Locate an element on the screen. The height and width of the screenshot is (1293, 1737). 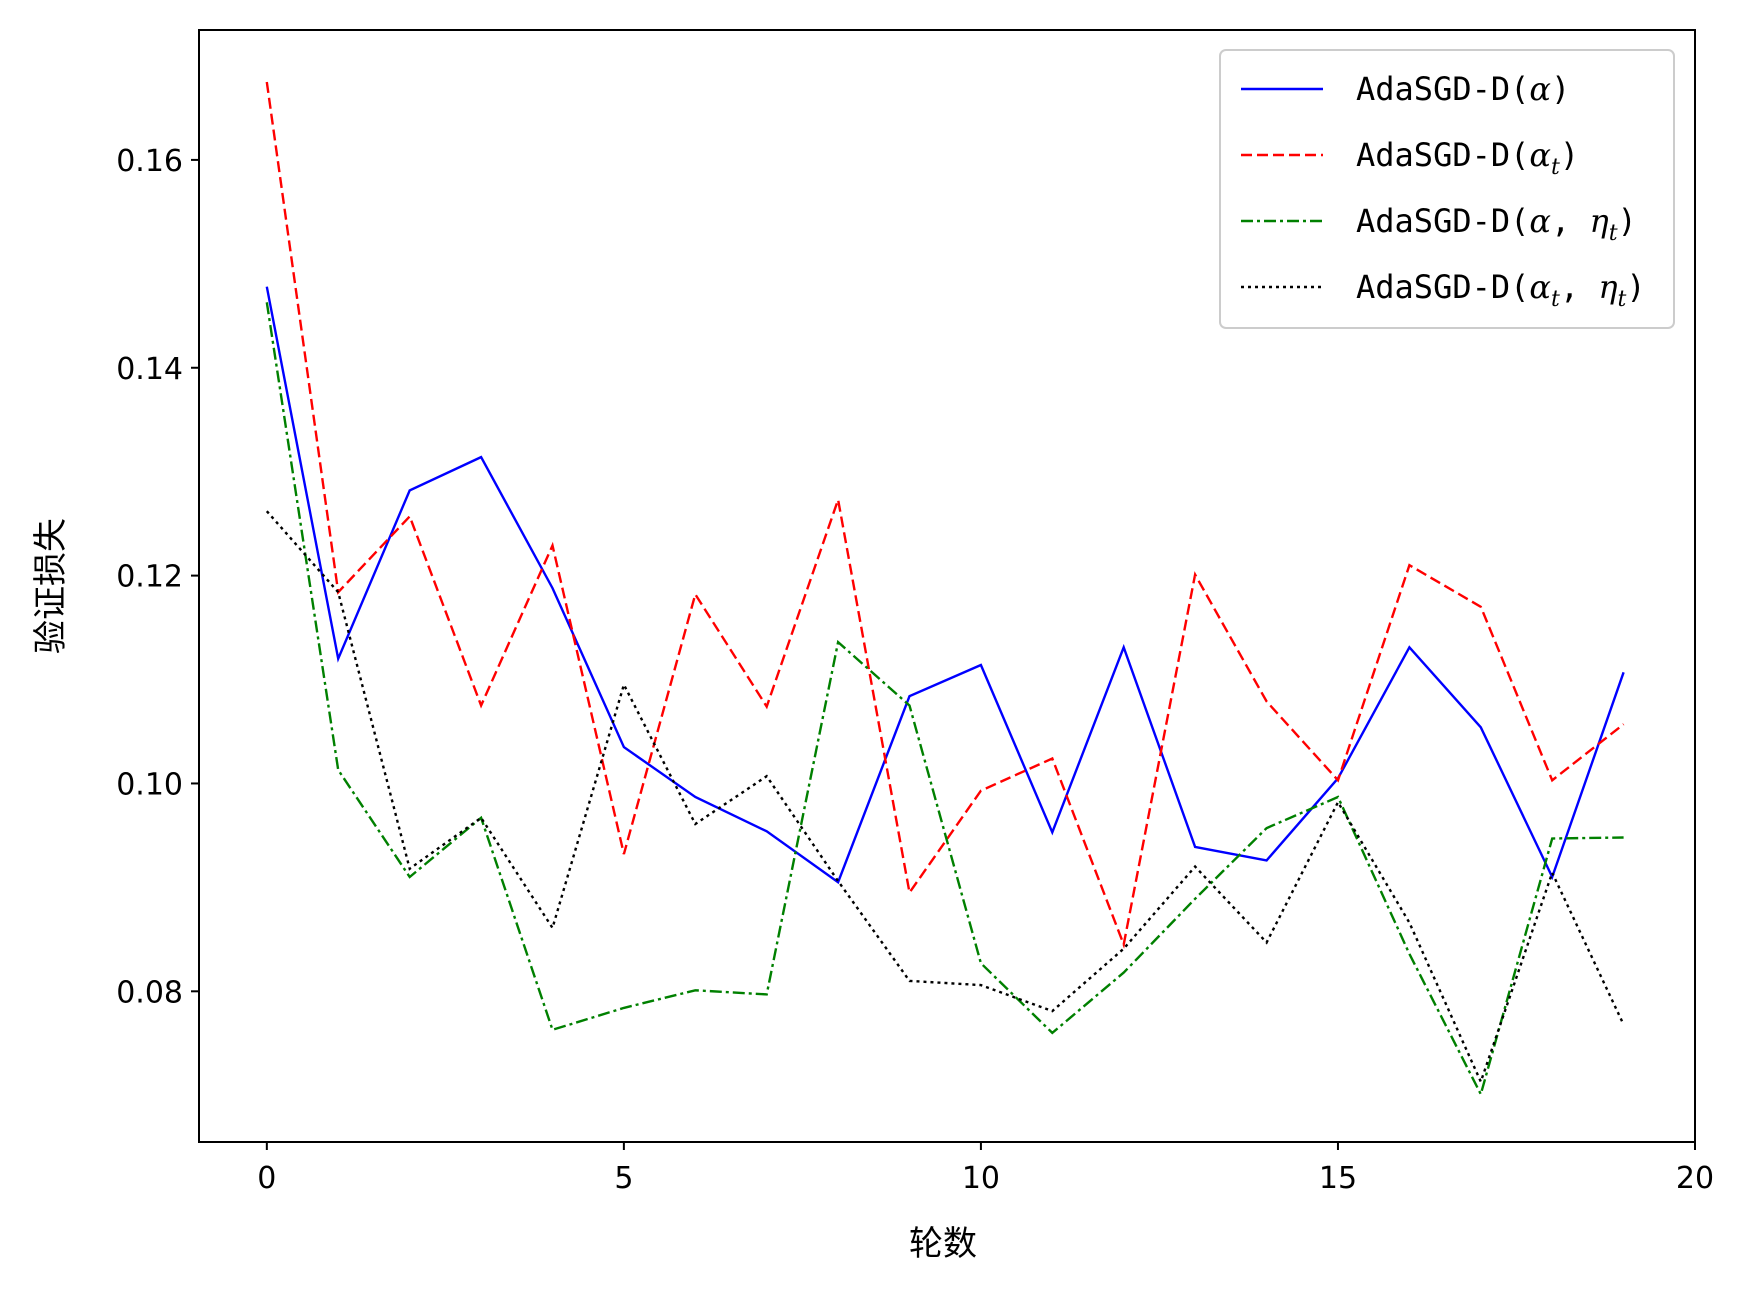
x-tick-label: 20 is located at coordinates (1695, 1178).